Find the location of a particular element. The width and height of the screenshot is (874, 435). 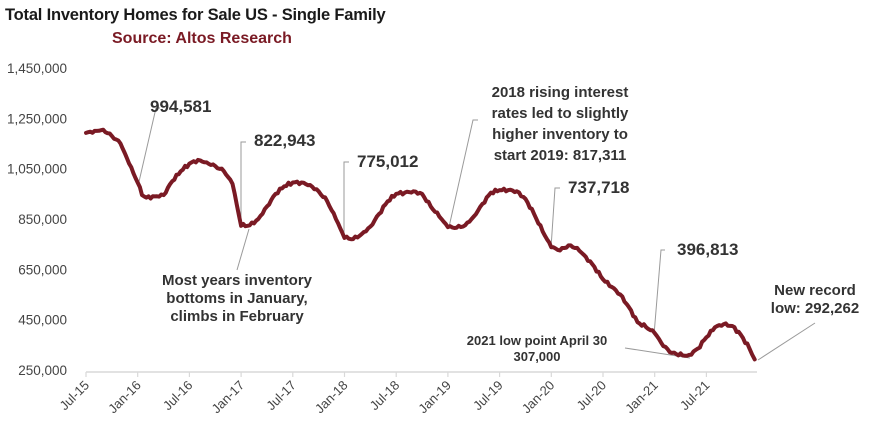

annotation-line: 994,581 is located at coordinates (180, 106).